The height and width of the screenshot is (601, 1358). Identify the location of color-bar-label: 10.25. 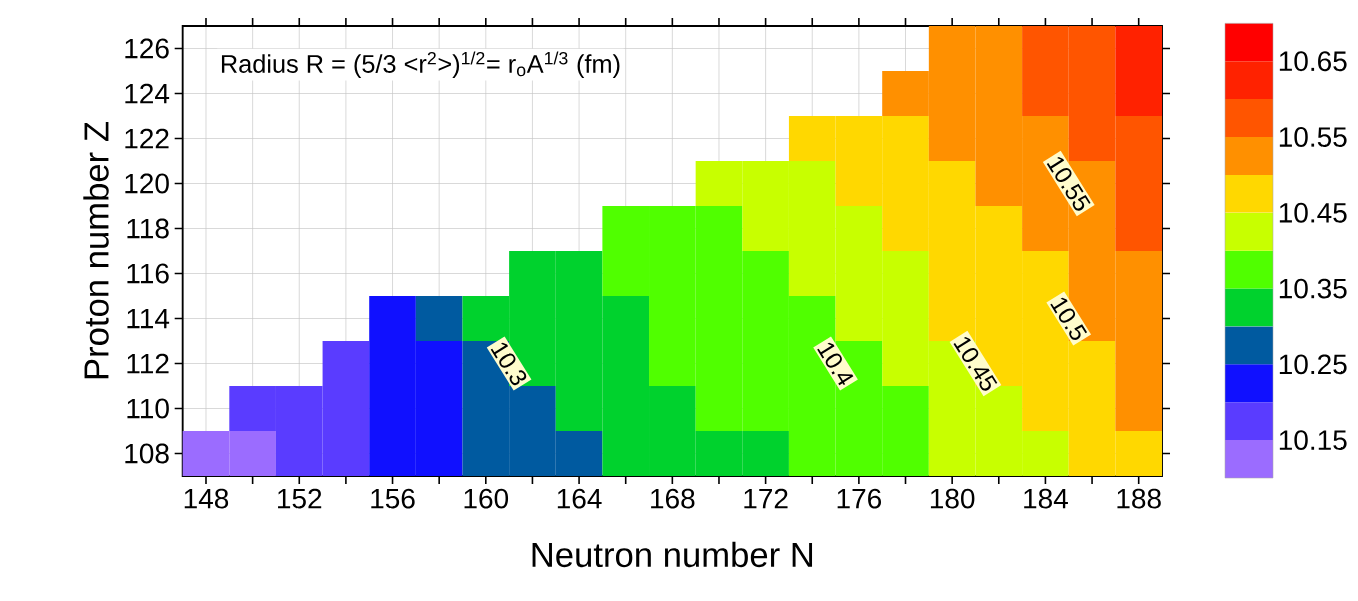
(1313, 364).